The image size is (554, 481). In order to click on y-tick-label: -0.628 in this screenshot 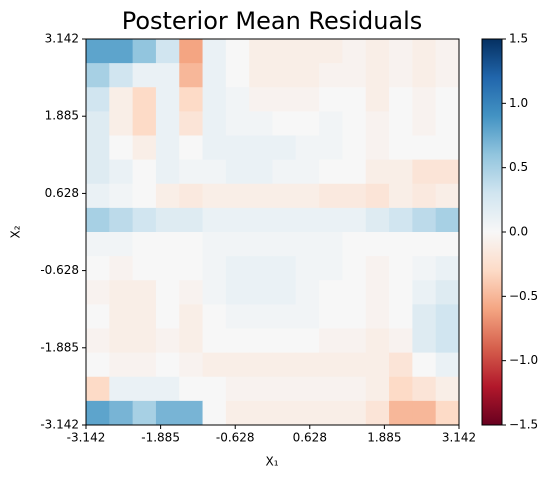, I will do `click(59, 270)`.